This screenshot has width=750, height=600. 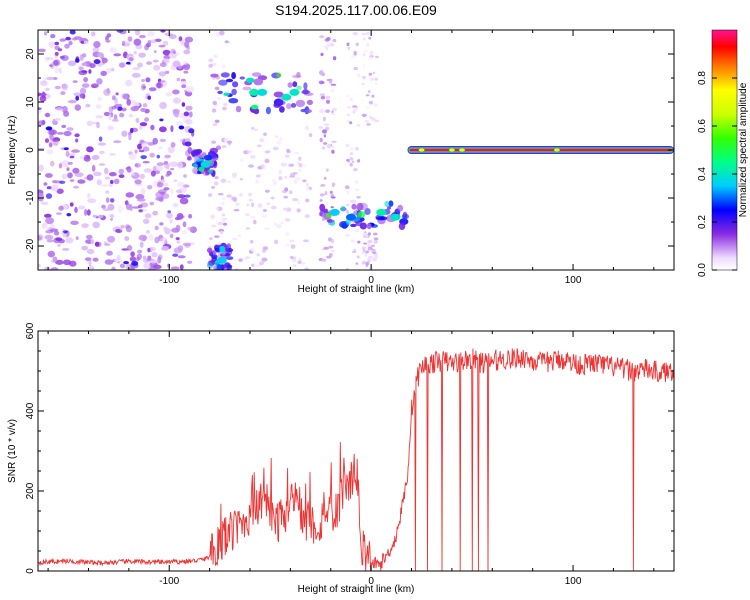 What do you see at coordinates (724, 150) in the screenshot?
I see `colorbar-gradient` at bounding box center [724, 150].